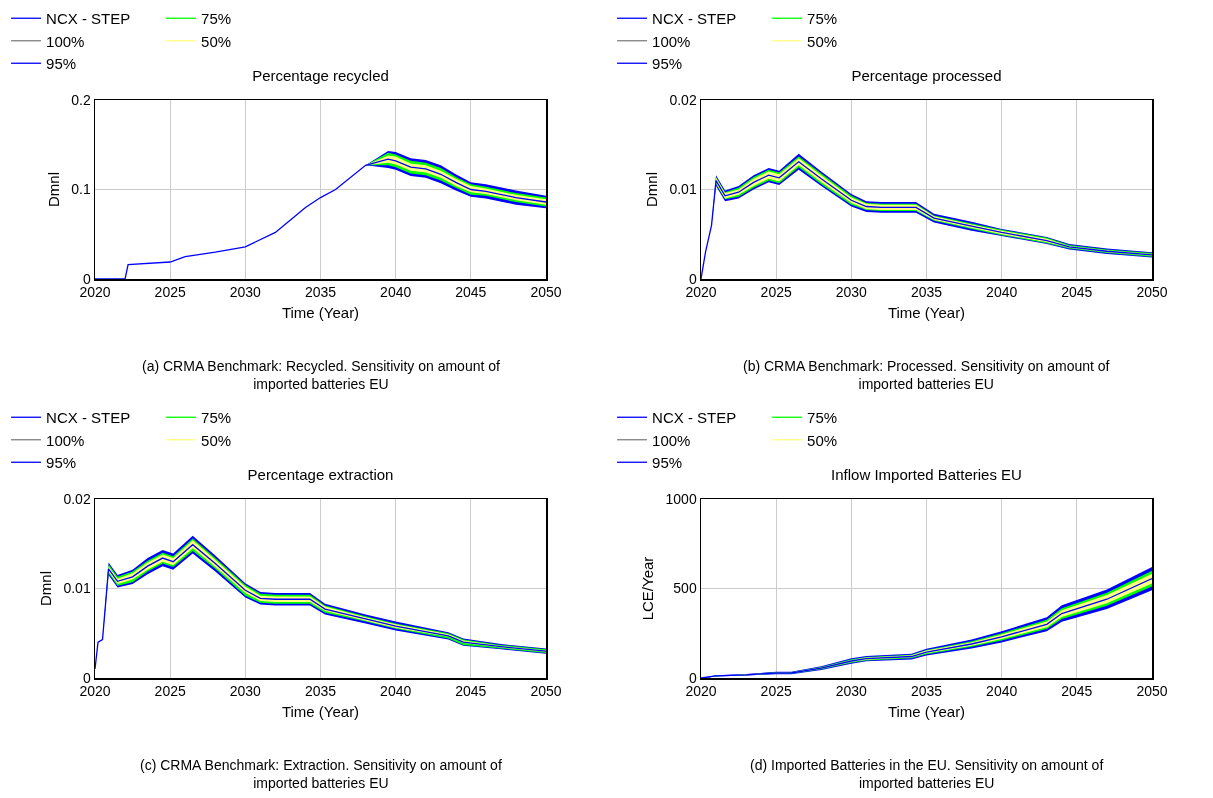  Describe the element at coordinates (927, 774) in the screenshot. I see `text: (d) Imported Batteries in the EU. Sensitivity on amount of imported batteries EU` at that location.